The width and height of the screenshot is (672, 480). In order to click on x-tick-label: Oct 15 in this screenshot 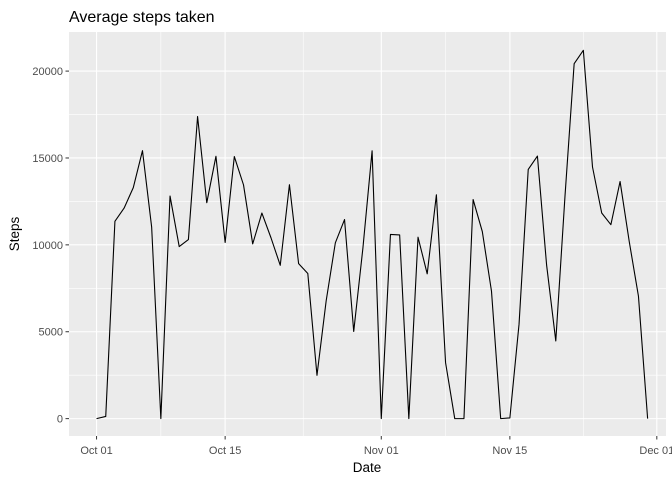, I will do `click(225, 451)`.